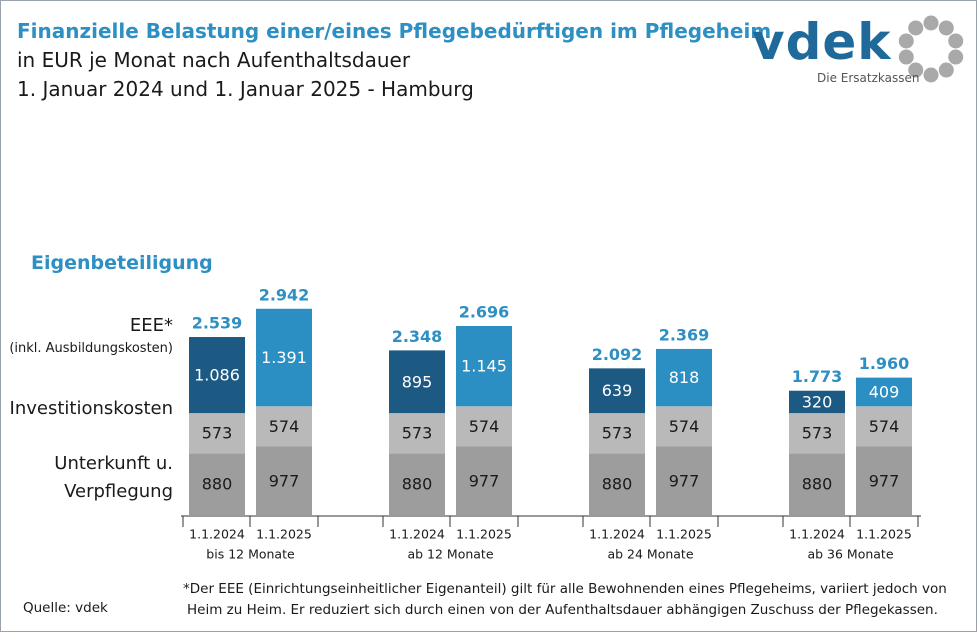  Describe the element at coordinates (650, 554) in the screenshot. I see `x-group-label: ab 24 Monate` at that location.